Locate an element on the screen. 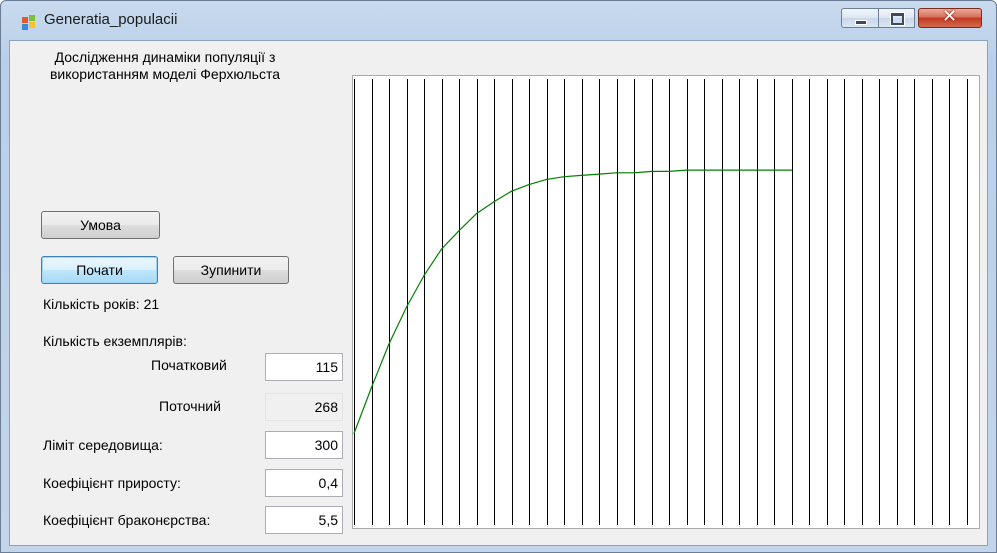 The image size is (997, 553). limit-input: 300 is located at coordinates (304, 445).